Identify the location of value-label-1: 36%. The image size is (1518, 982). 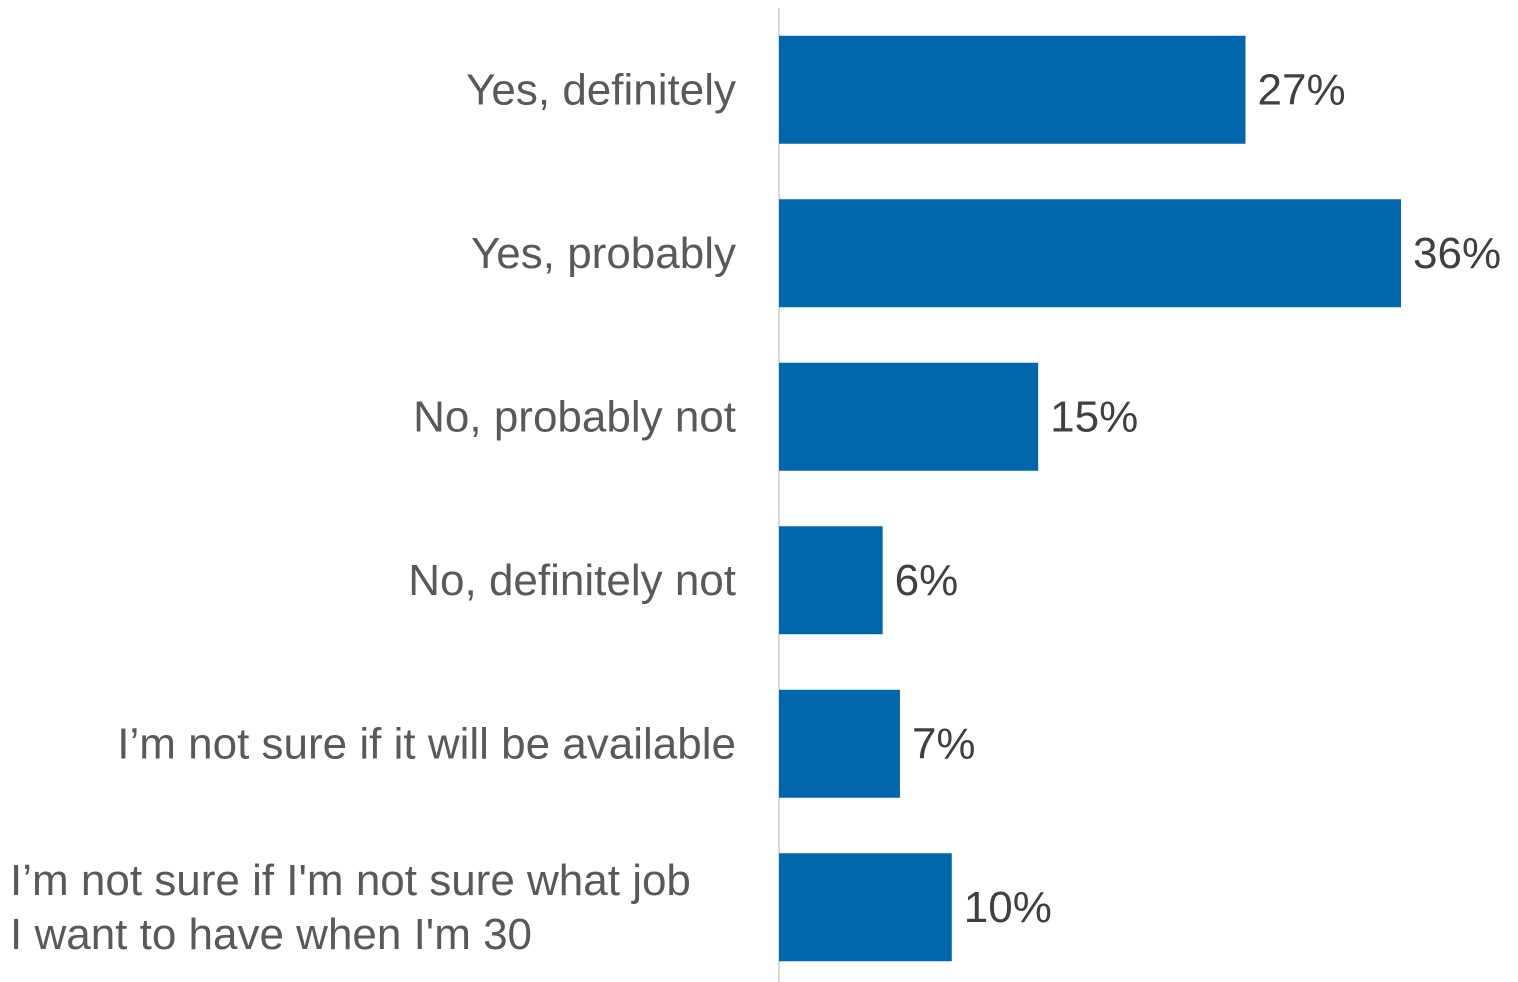
(1457, 253).